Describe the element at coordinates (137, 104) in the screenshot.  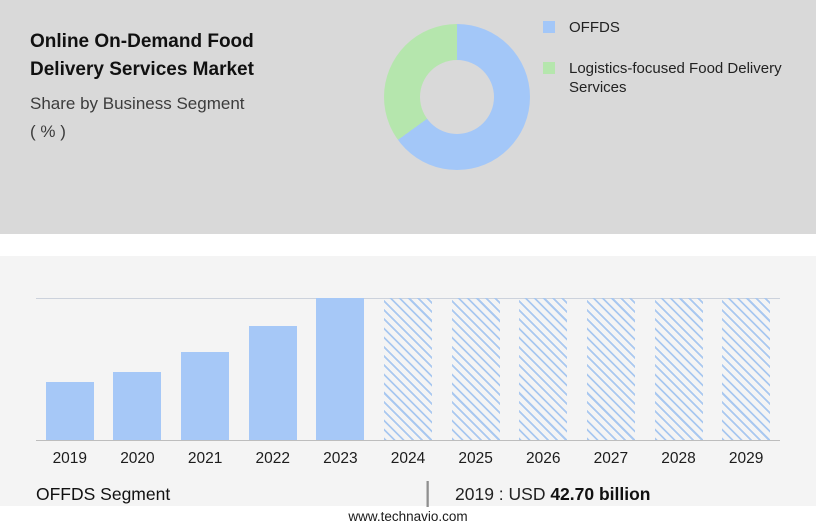
I see `page-subtitle-line1: Share by Business Segment` at that location.